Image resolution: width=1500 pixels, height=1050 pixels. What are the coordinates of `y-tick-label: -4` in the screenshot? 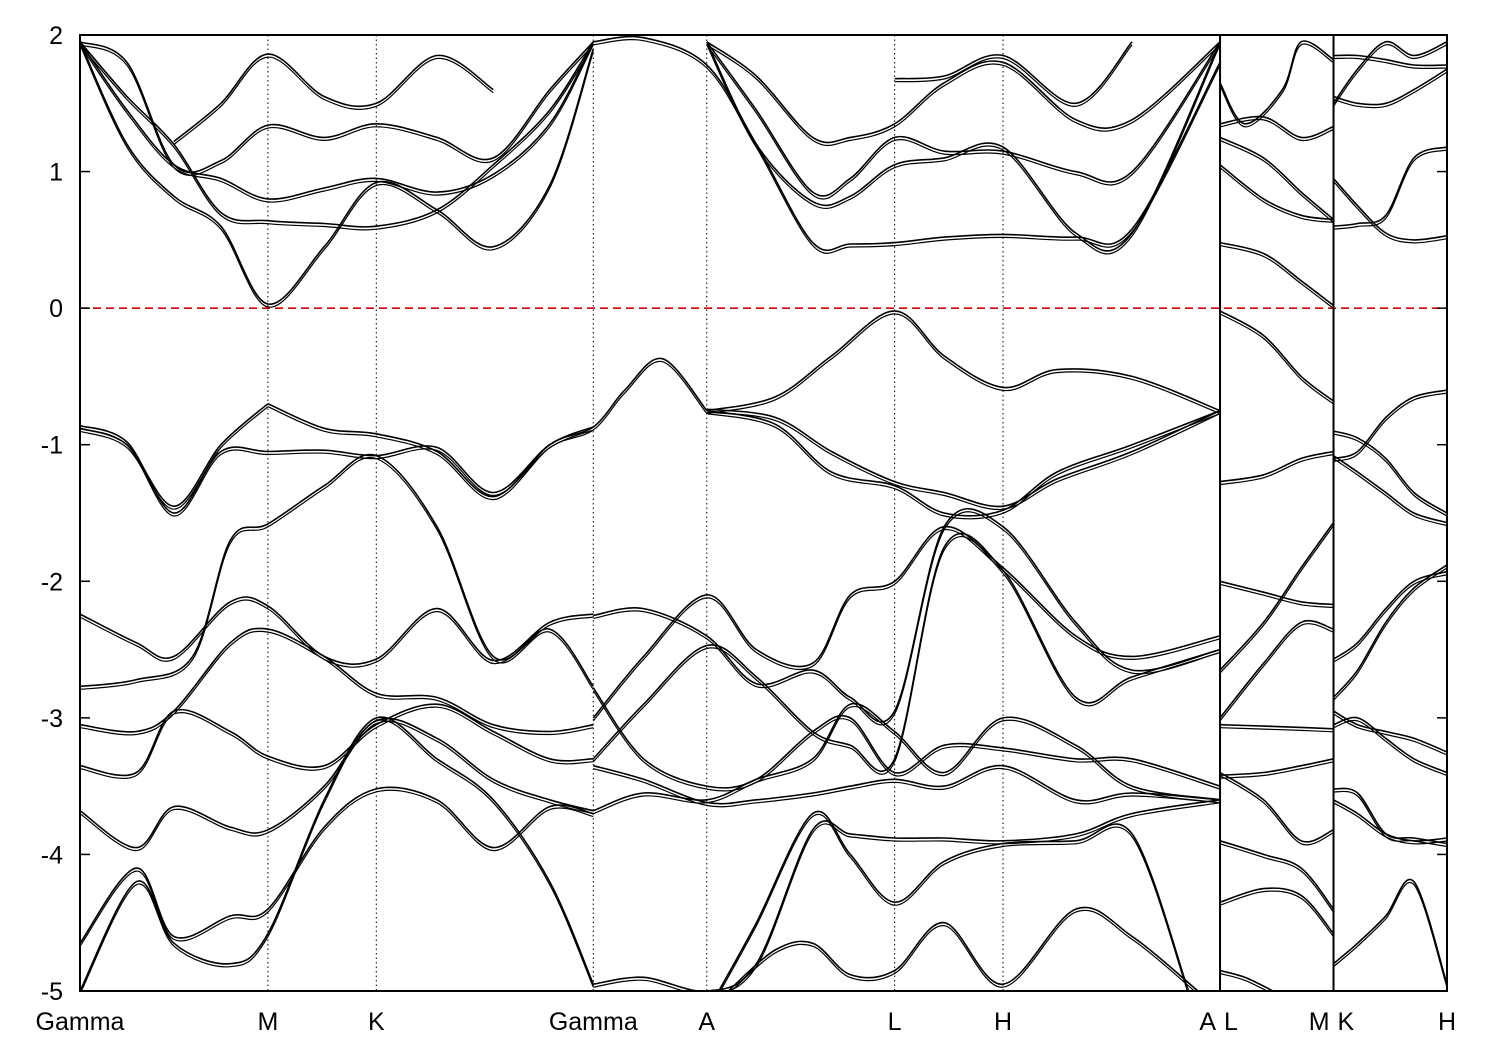 It's located at (52, 855).